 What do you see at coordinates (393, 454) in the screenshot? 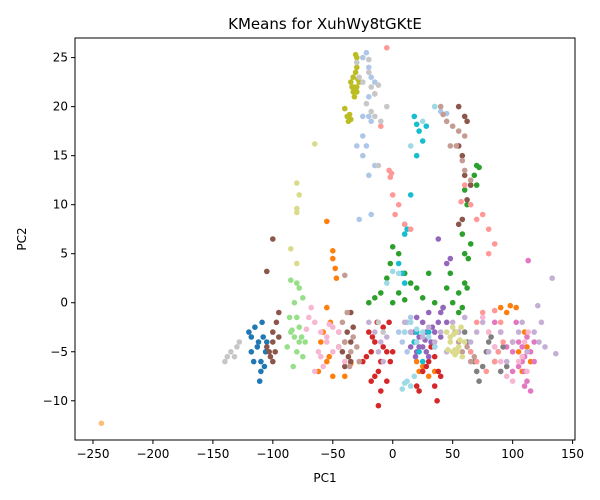
I see `x-tick-label-5: 0` at bounding box center [393, 454].